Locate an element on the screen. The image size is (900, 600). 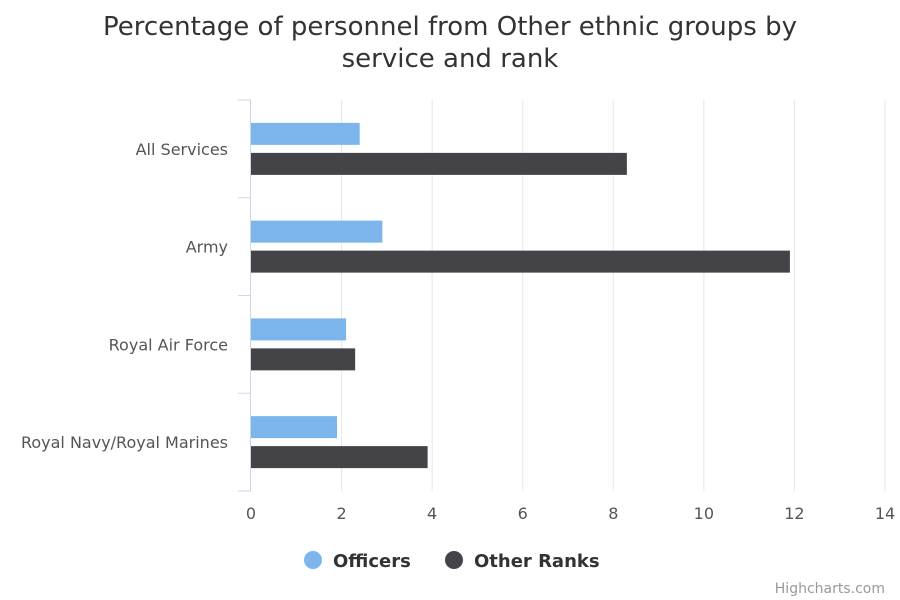
tick-label: 14 is located at coordinates (885, 513).